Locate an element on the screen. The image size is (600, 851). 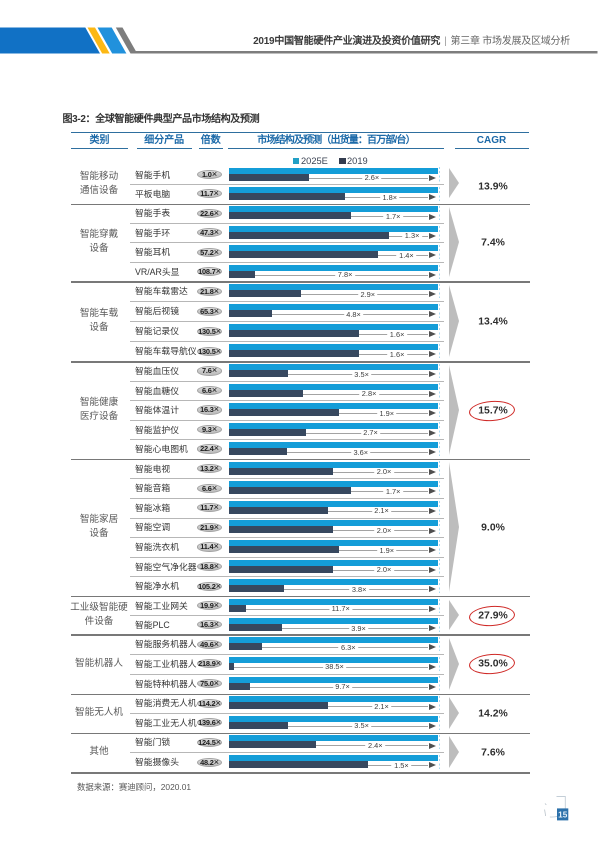
svg-text: 15 is located at coordinates (563, 814).